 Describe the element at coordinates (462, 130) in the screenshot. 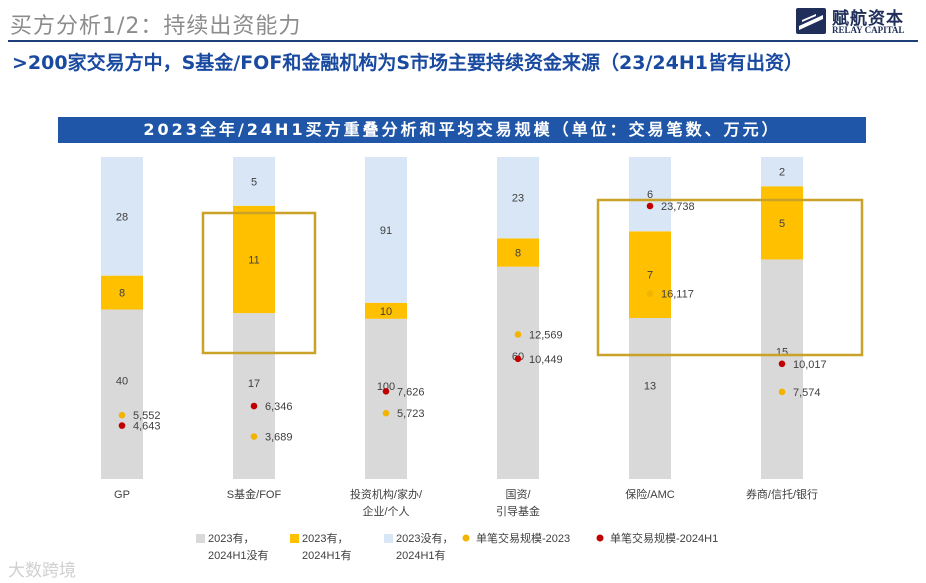

I see `chart-title: 2023全年/24H1买方重叠分析和平均交易规模（单位：交易笔数、万元）` at that location.